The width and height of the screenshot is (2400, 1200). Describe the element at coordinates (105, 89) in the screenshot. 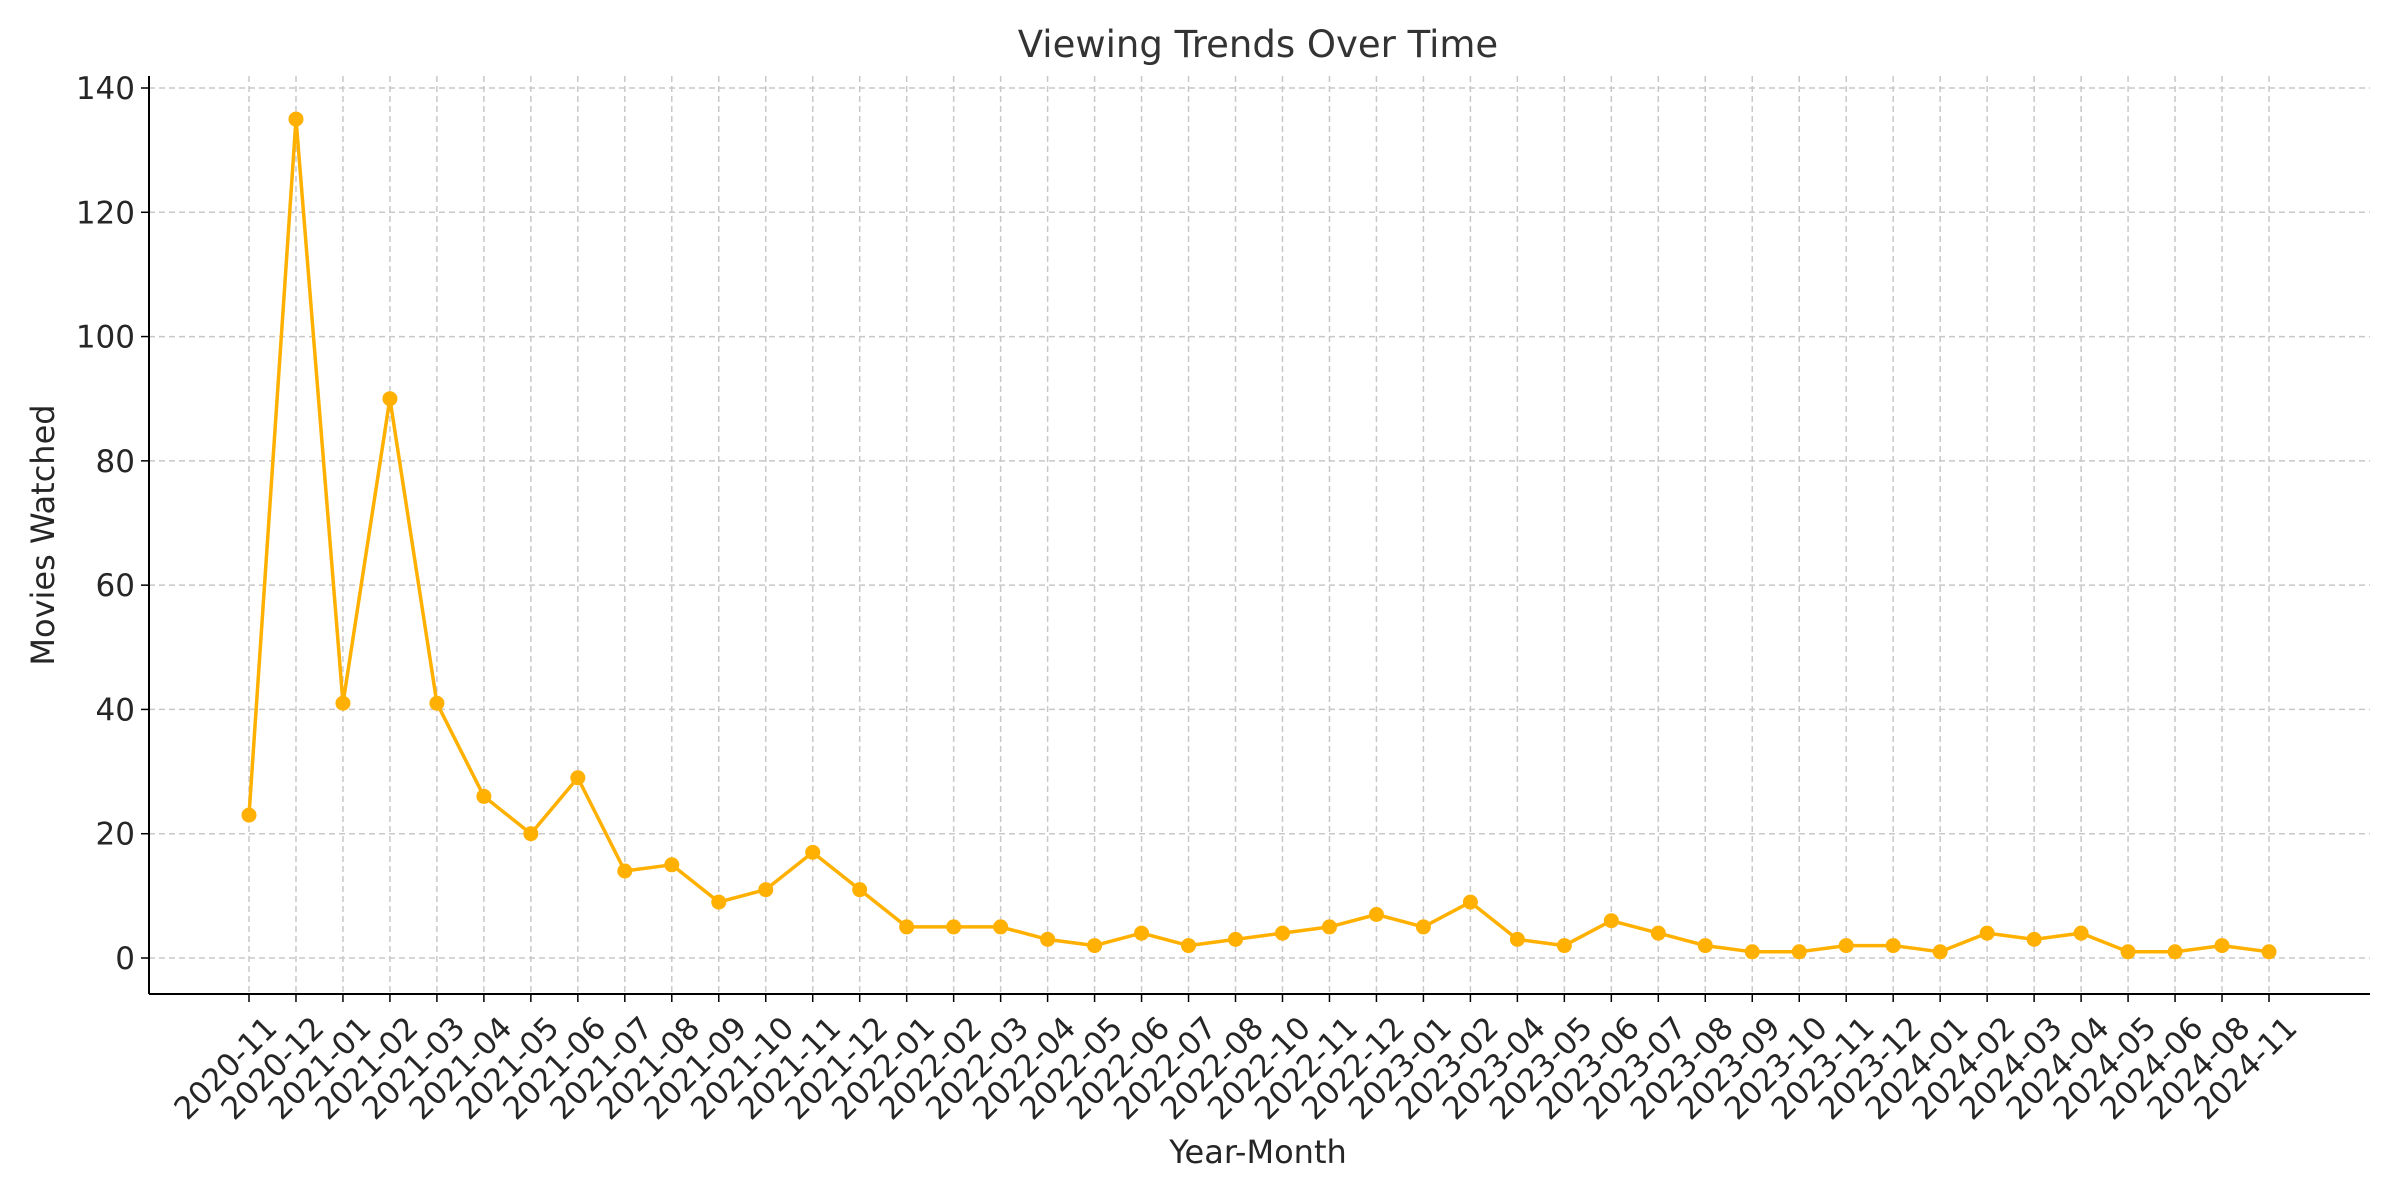

I see `y-tick-label: 140` at that location.